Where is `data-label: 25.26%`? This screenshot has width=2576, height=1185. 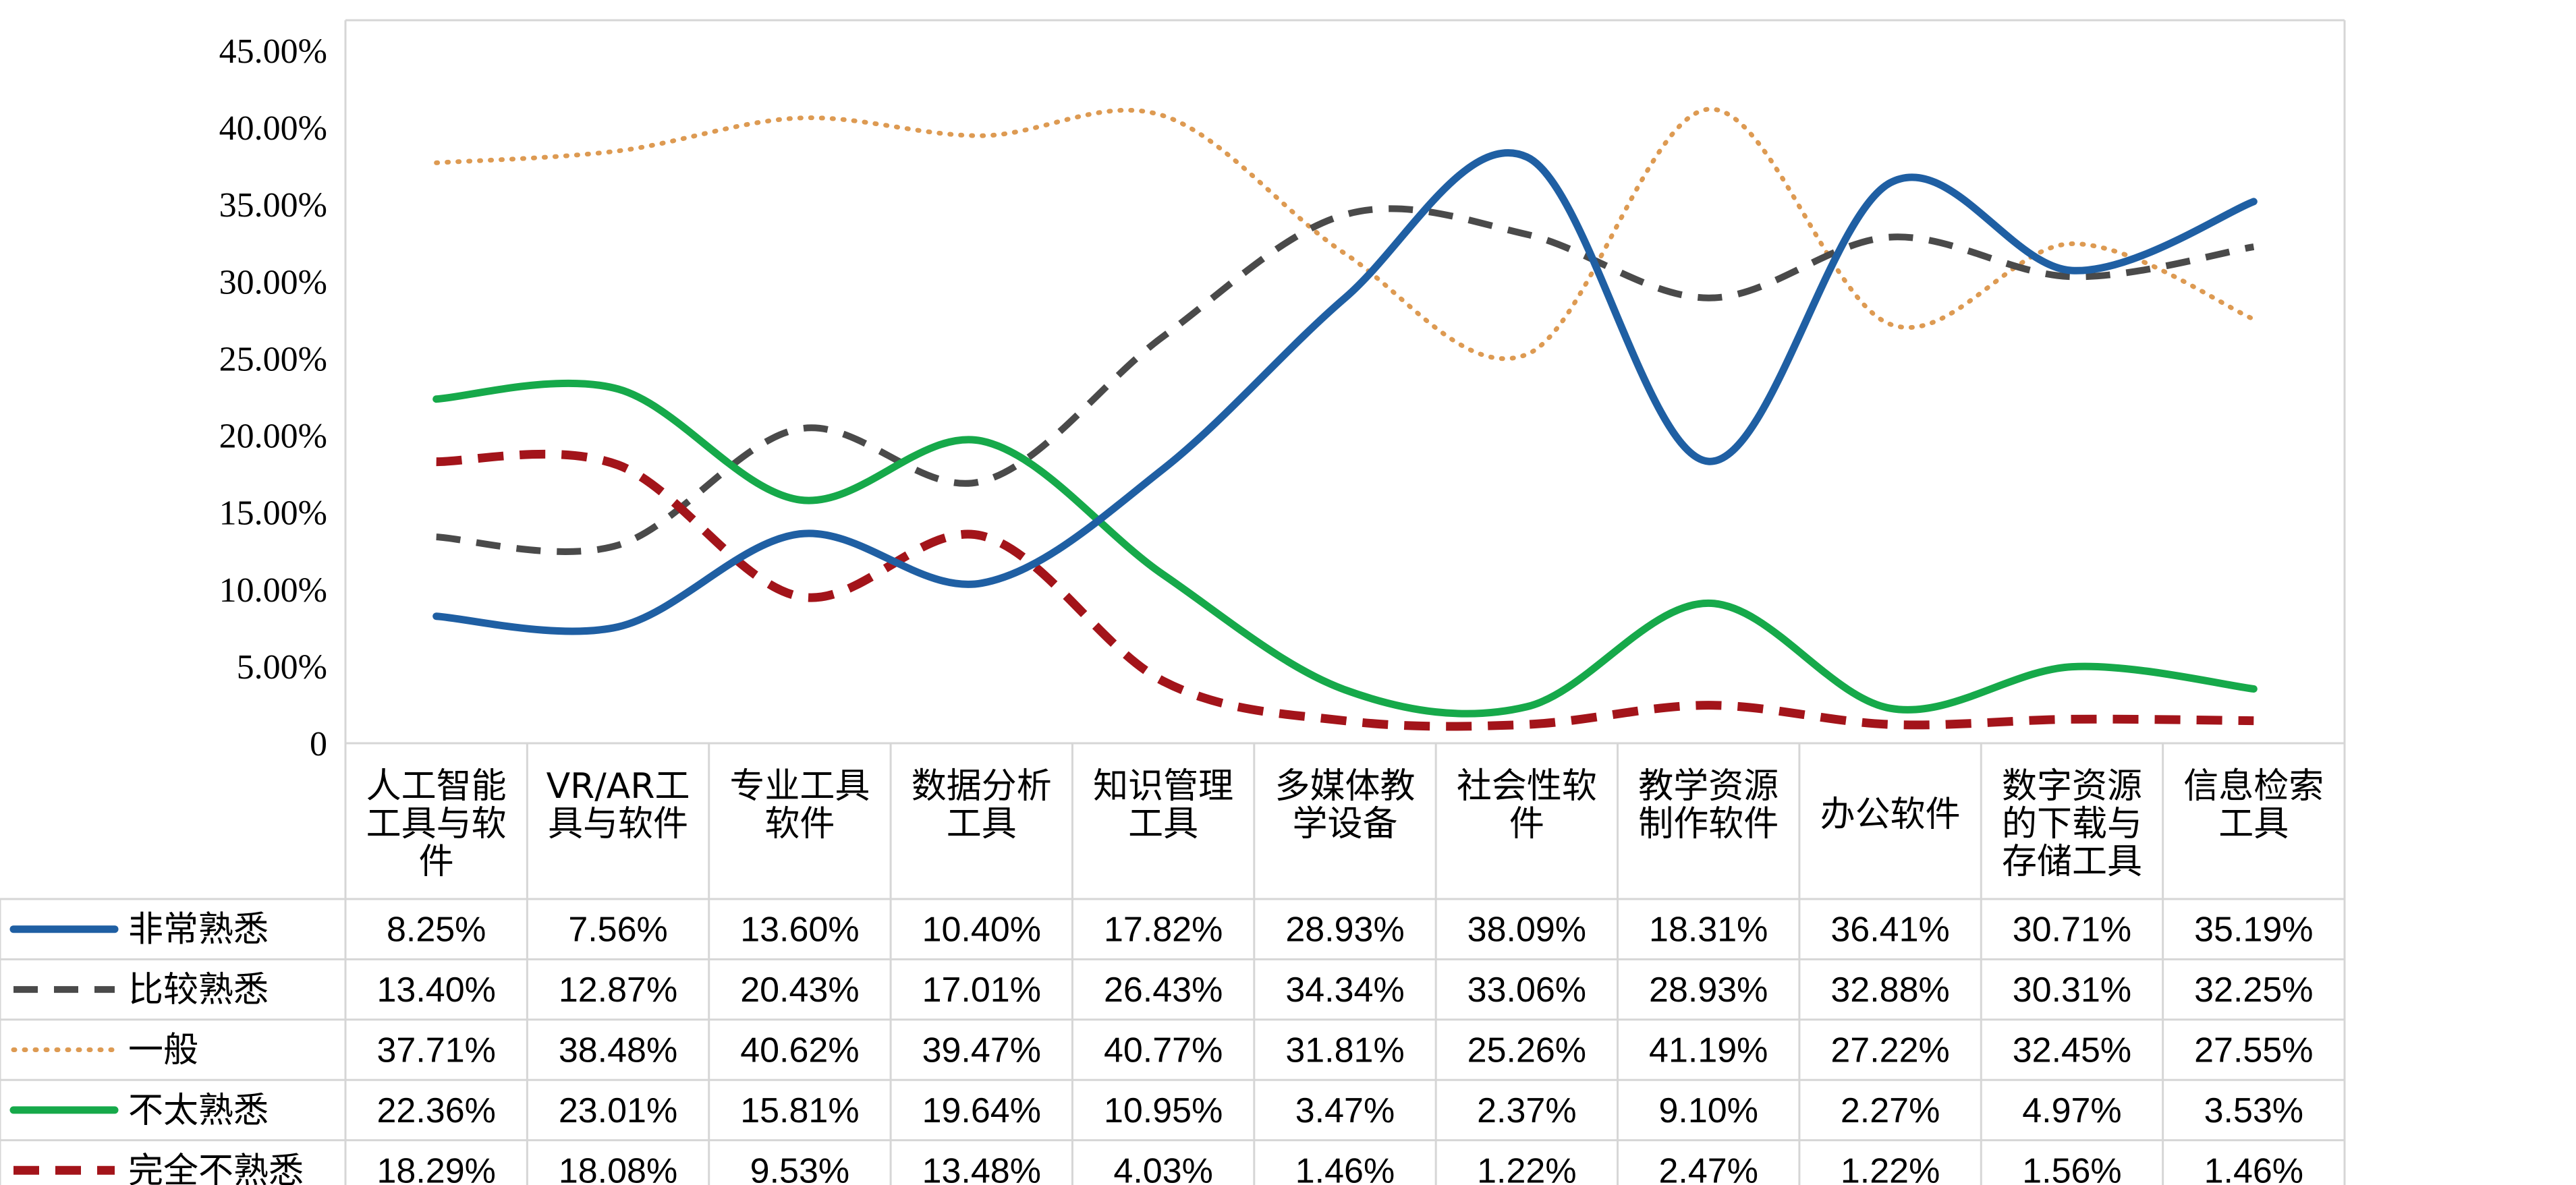 data-label: 25.26% is located at coordinates (1526, 1051).